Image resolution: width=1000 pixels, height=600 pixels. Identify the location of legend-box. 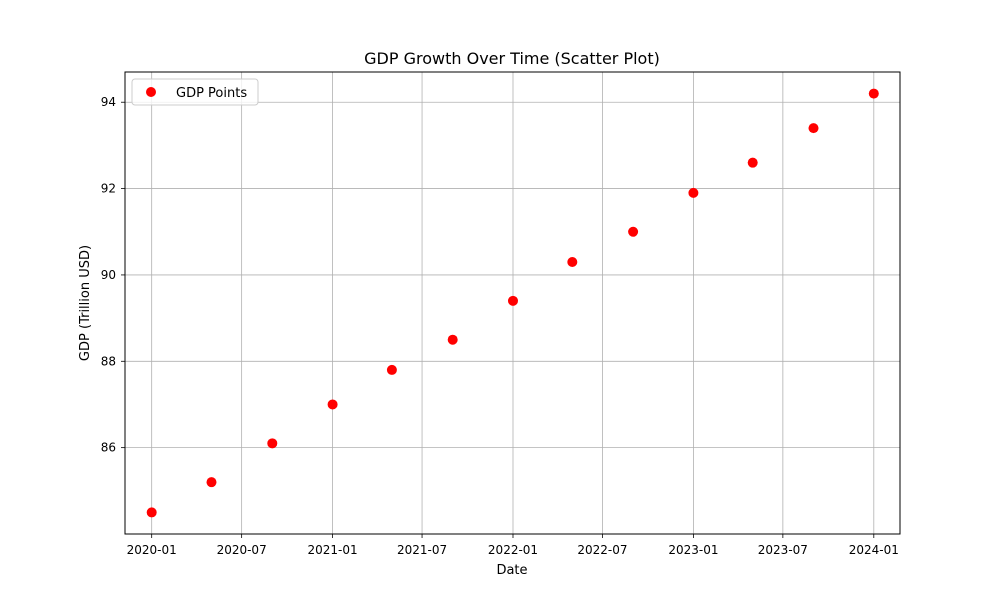
(195, 92).